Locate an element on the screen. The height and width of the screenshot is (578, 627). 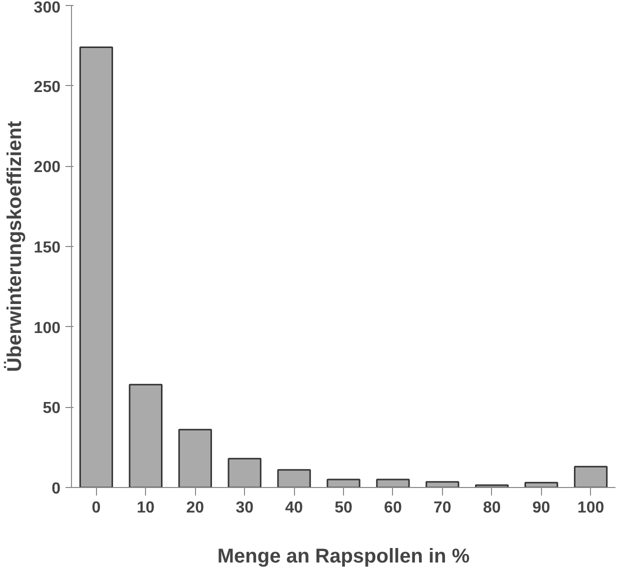
x-axis-title: Menge an Rapspollen in % is located at coordinates (343, 557).